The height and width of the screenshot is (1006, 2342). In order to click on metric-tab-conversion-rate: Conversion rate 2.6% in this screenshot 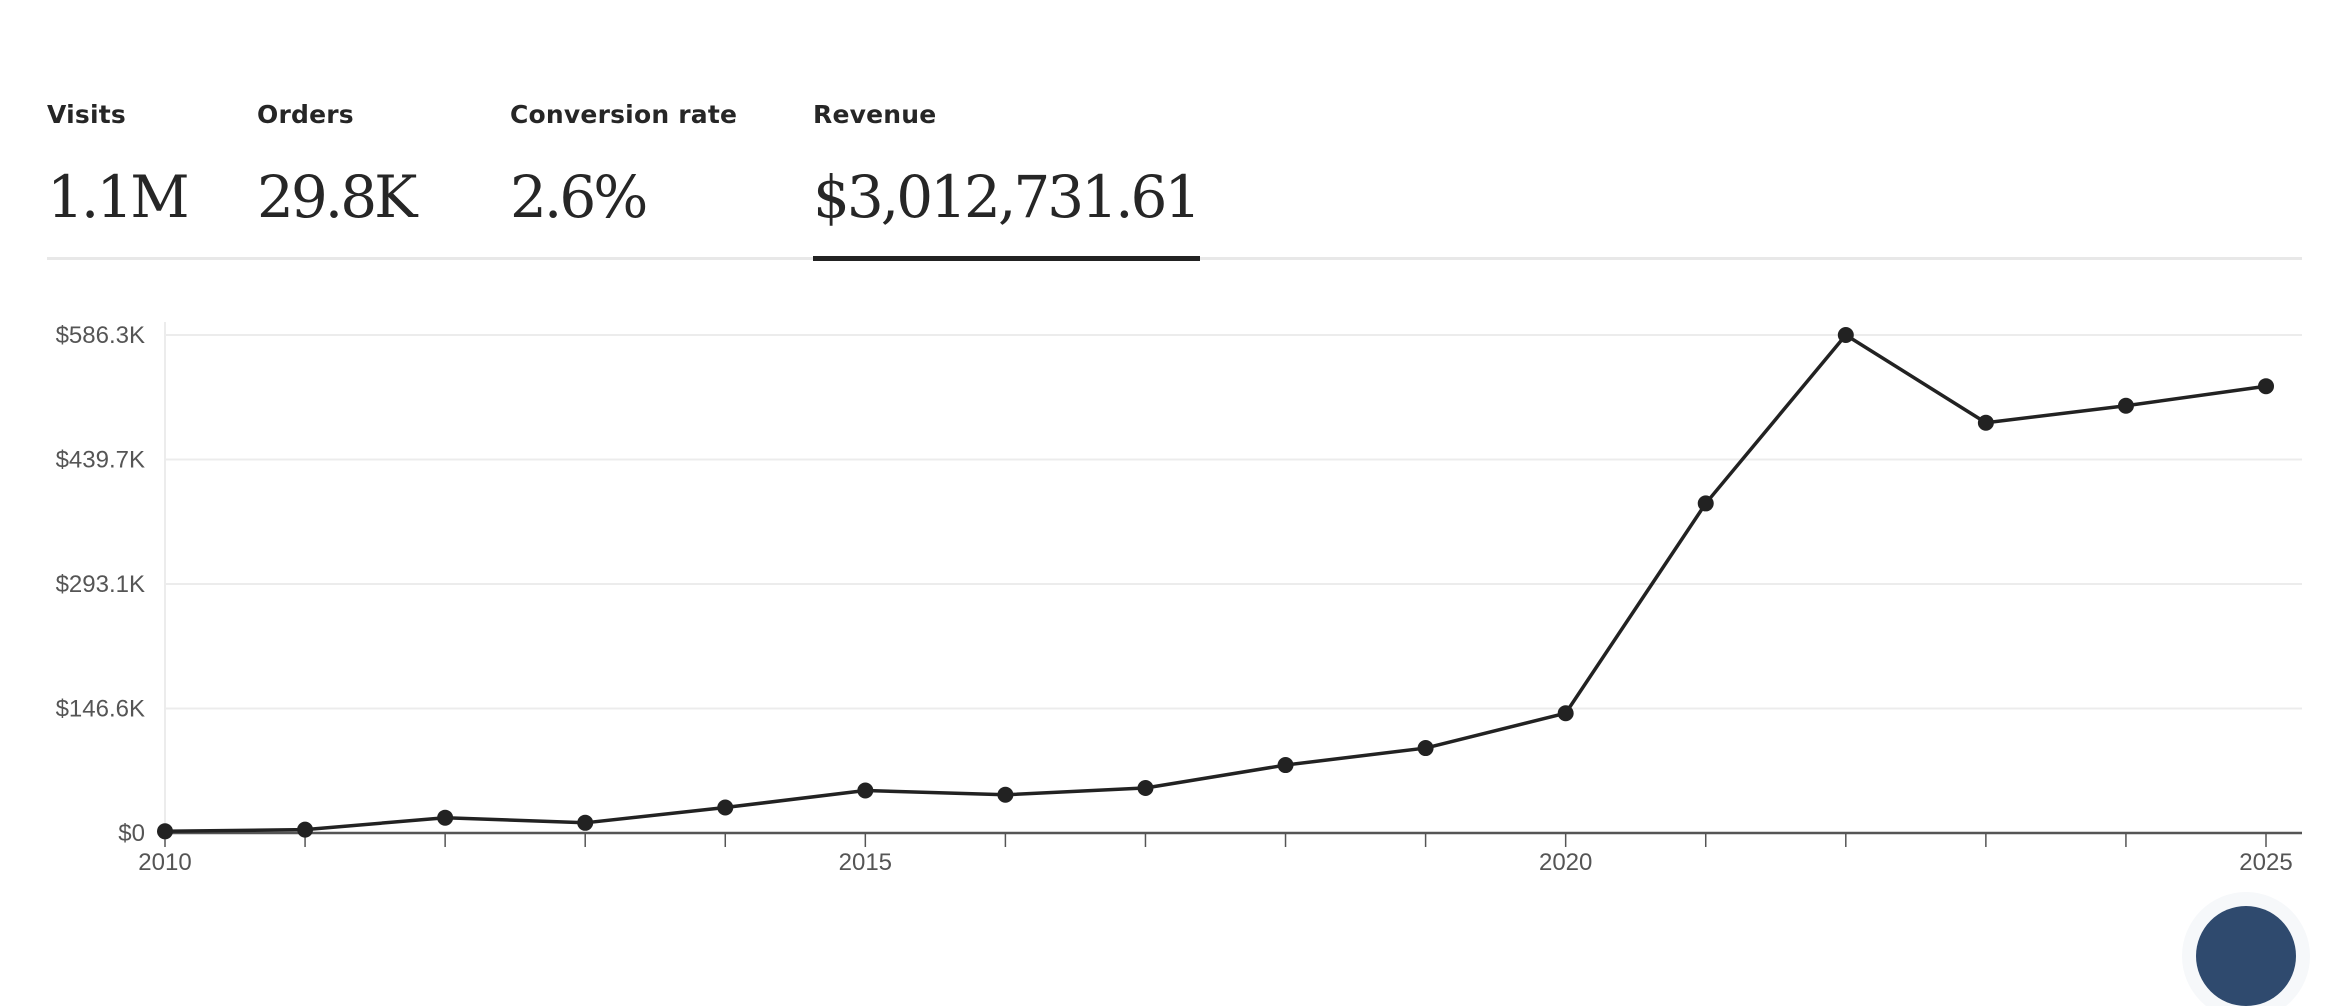, I will do `click(623, 165)`.